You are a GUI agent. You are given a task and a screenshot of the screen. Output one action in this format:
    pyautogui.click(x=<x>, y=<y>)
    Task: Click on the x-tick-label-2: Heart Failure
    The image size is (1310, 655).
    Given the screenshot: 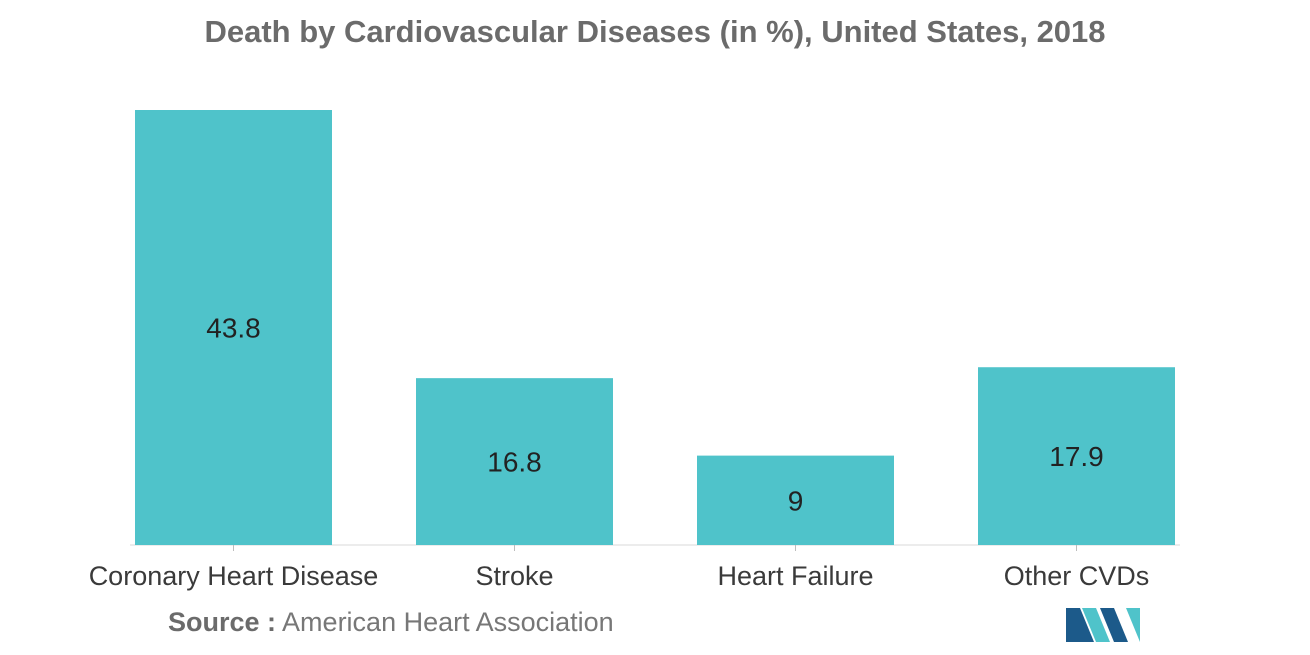 What is the action you would take?
    pyautogui.click(x=795, y=576)
    